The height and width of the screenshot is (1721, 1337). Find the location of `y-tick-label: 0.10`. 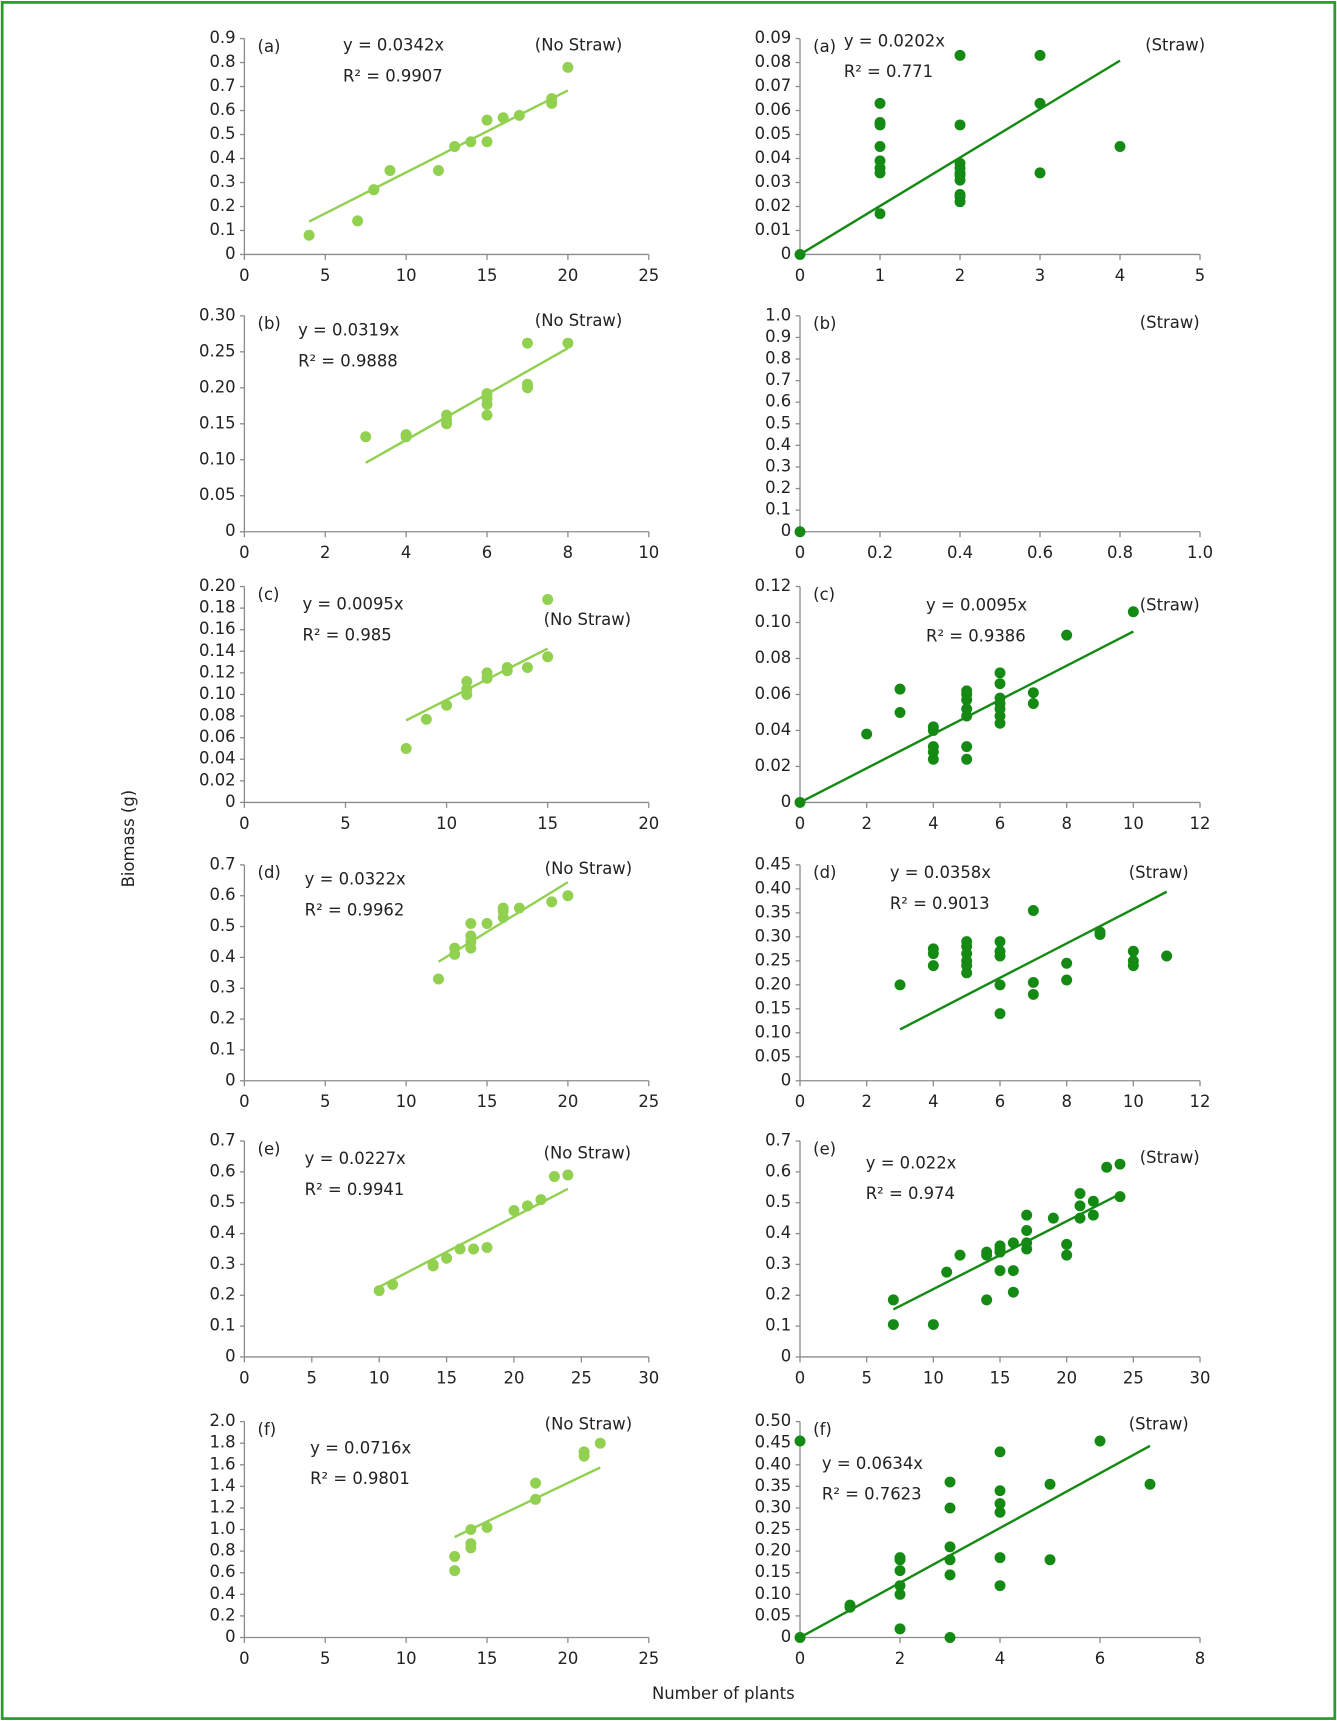

y-tick-label: 0.10 is located at coordinates (217, 693).